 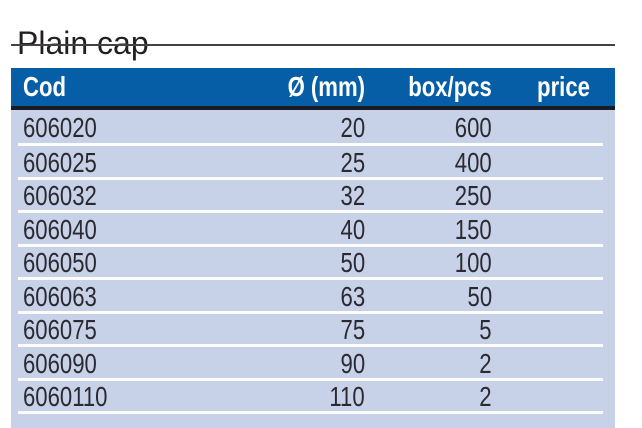 I want to click on table-row: 606075 75 5, so click(x=313, y=331).